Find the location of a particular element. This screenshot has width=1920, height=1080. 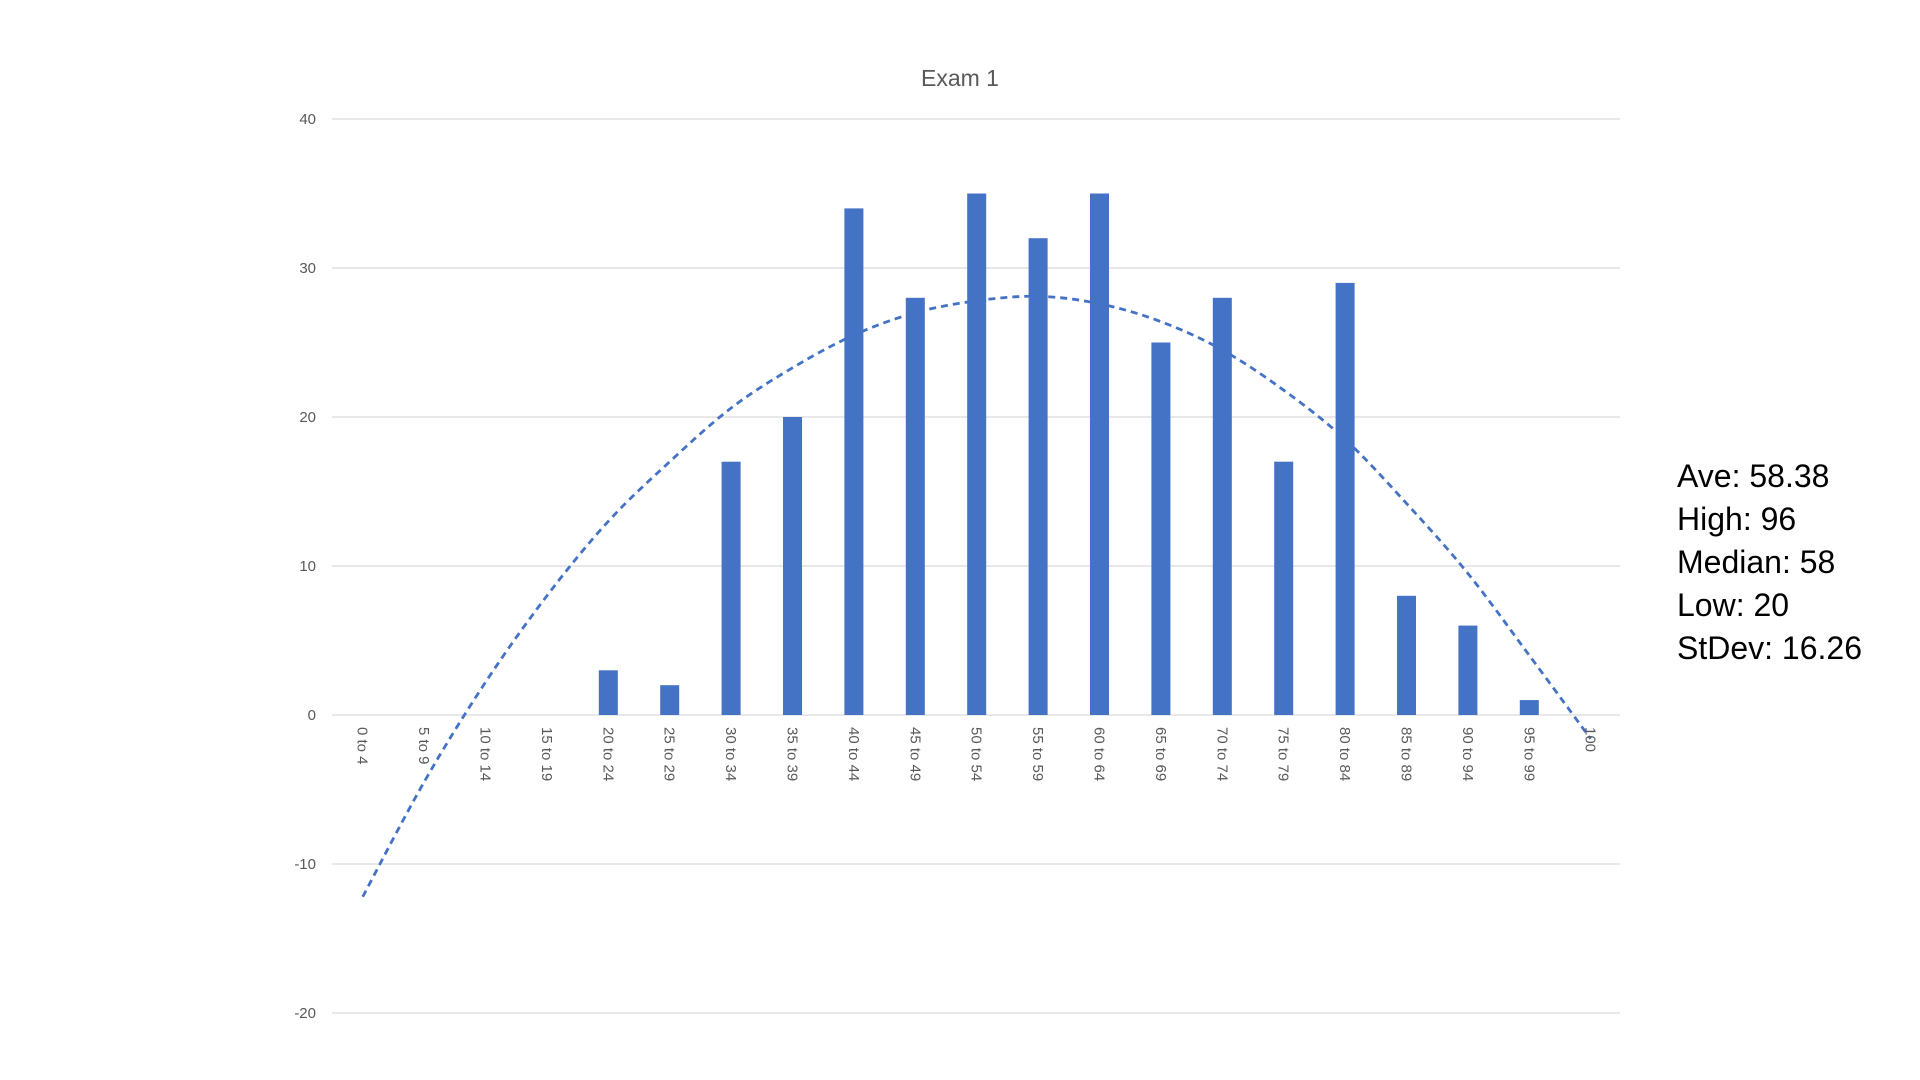

x-category-label: 75 to 79 is located at coordinates (1283, 754).